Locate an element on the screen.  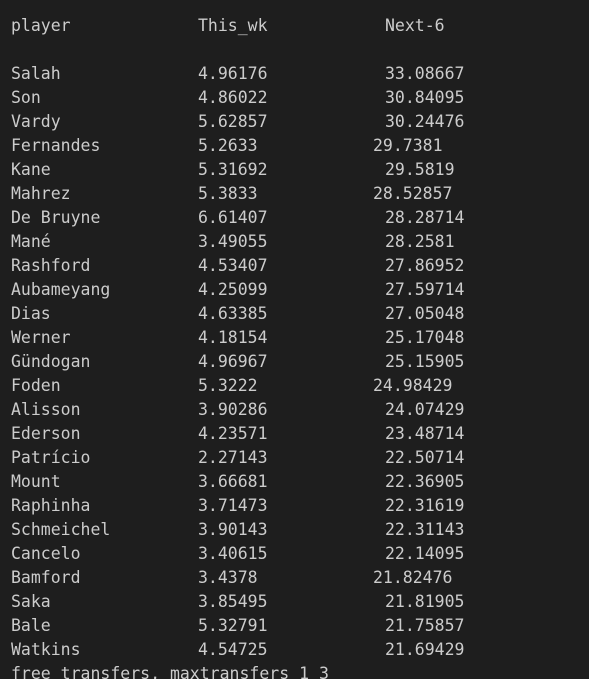
player-name: Patrício is located at coordinates (51, 457).